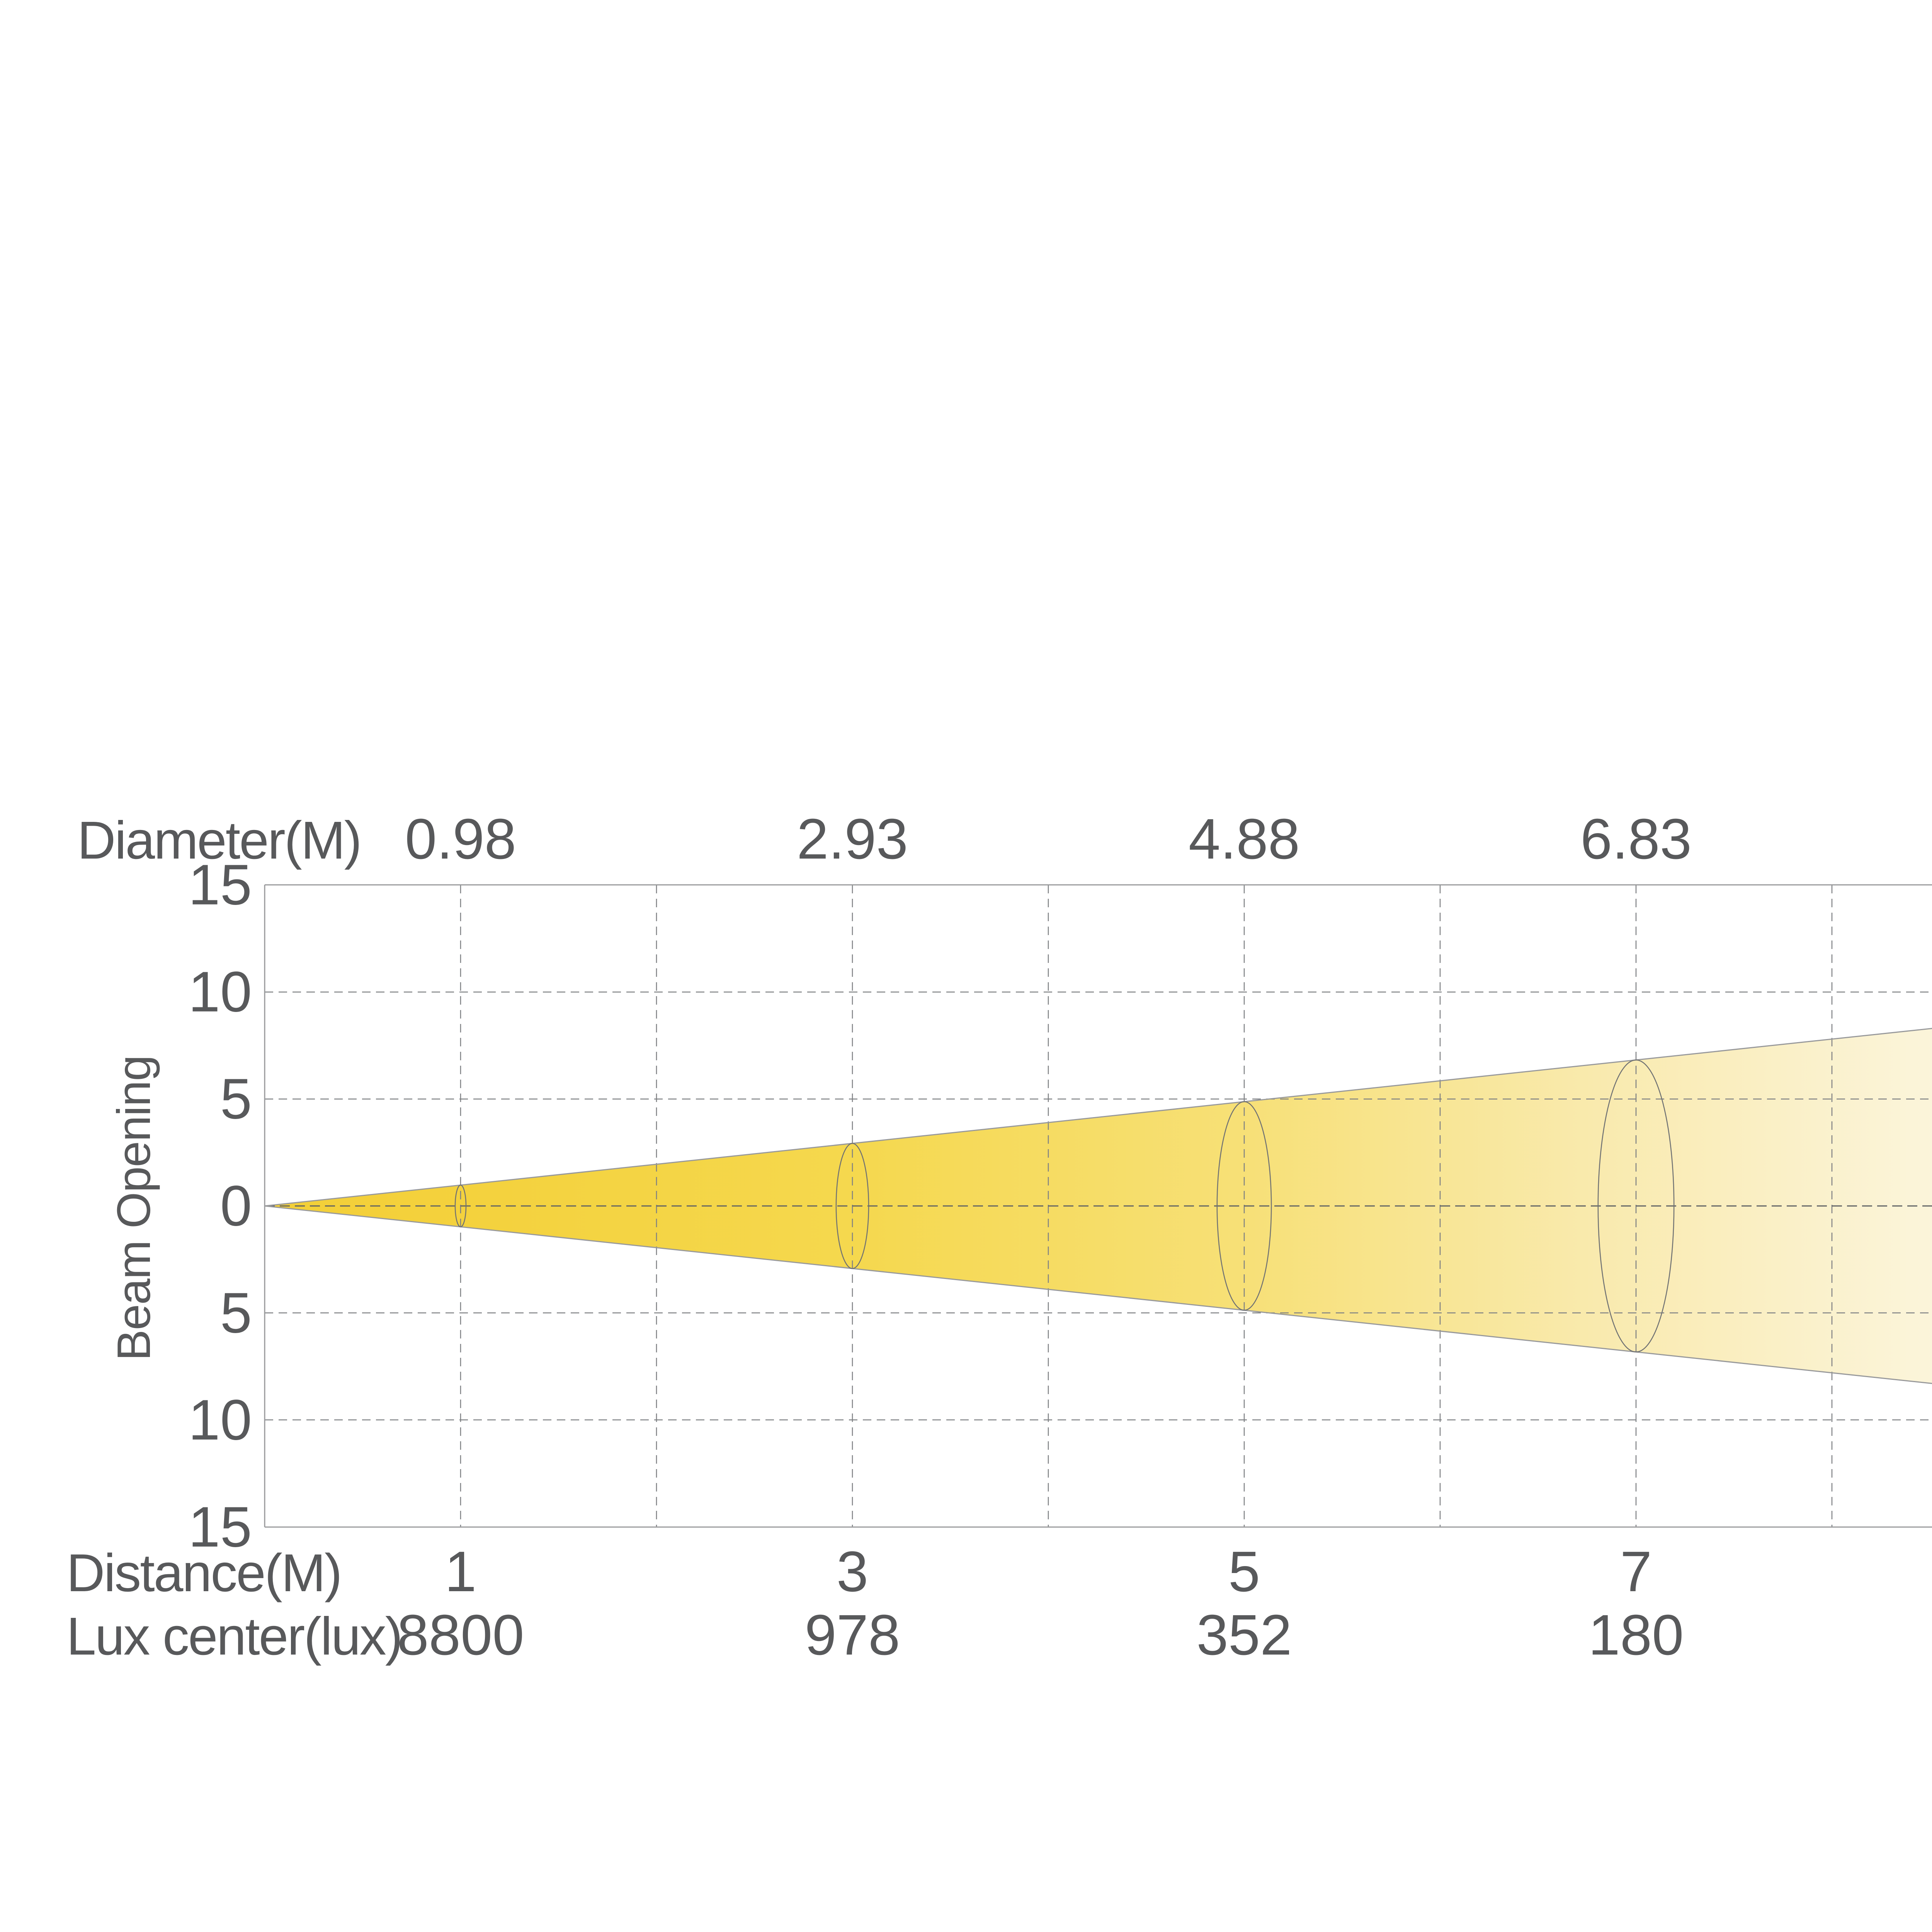 The height and width of the screenshot is (1932, 1932). I want to click on lux-axis-label: Lux center(lux), so click(234, 1637).